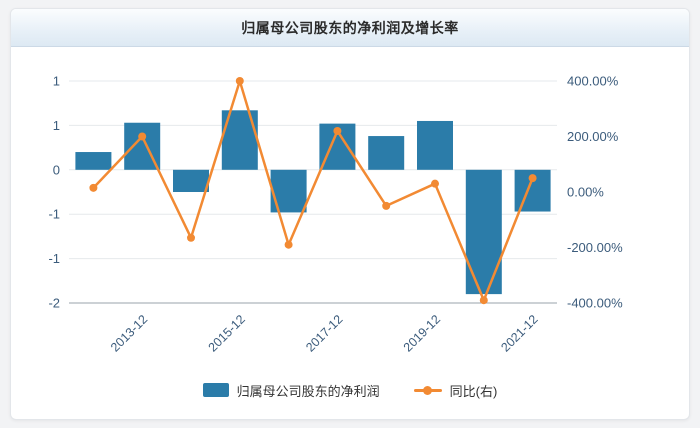  Describe the element at coordinates (595, 303) in the screenshot. I see `right-axis-tick-label: -400.00%` at that location.